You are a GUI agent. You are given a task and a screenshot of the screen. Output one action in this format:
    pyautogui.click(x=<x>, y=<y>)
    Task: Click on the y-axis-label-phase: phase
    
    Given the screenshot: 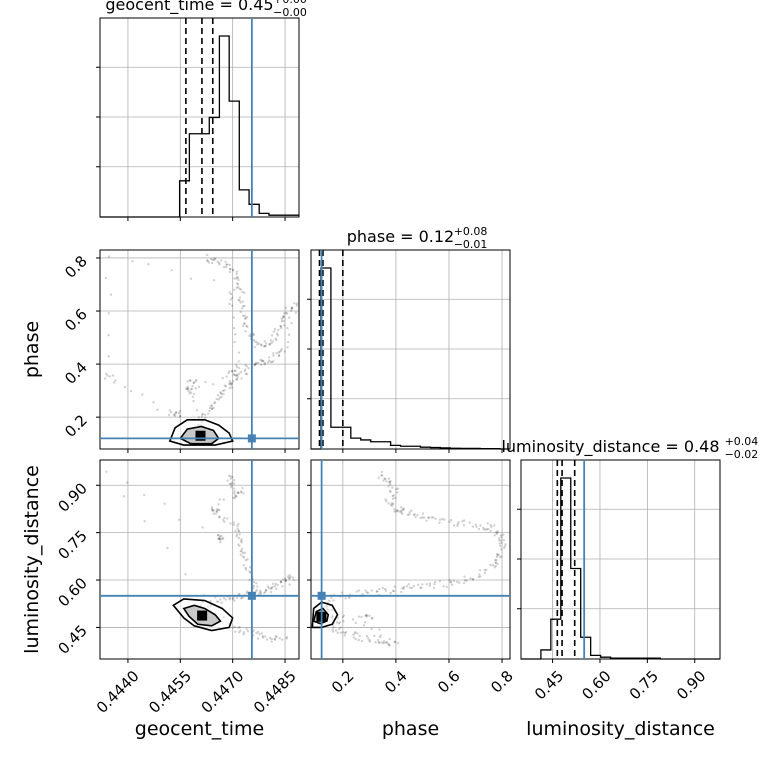 What is the action you would take?
    pyautogui.click(x=32, y=349)
    